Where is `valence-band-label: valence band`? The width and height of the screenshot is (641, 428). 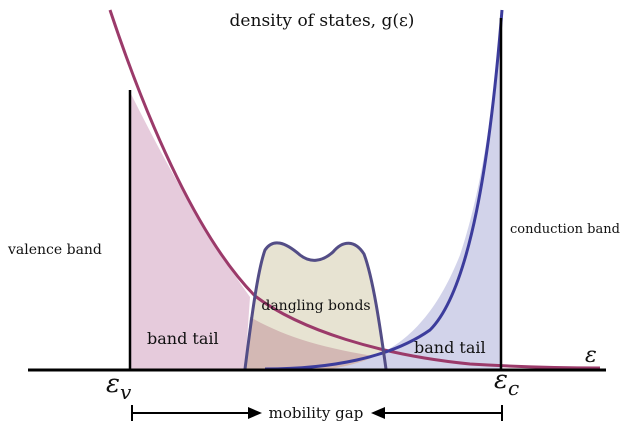
valence-band-label: valence band is located at coordinates (54, 250).